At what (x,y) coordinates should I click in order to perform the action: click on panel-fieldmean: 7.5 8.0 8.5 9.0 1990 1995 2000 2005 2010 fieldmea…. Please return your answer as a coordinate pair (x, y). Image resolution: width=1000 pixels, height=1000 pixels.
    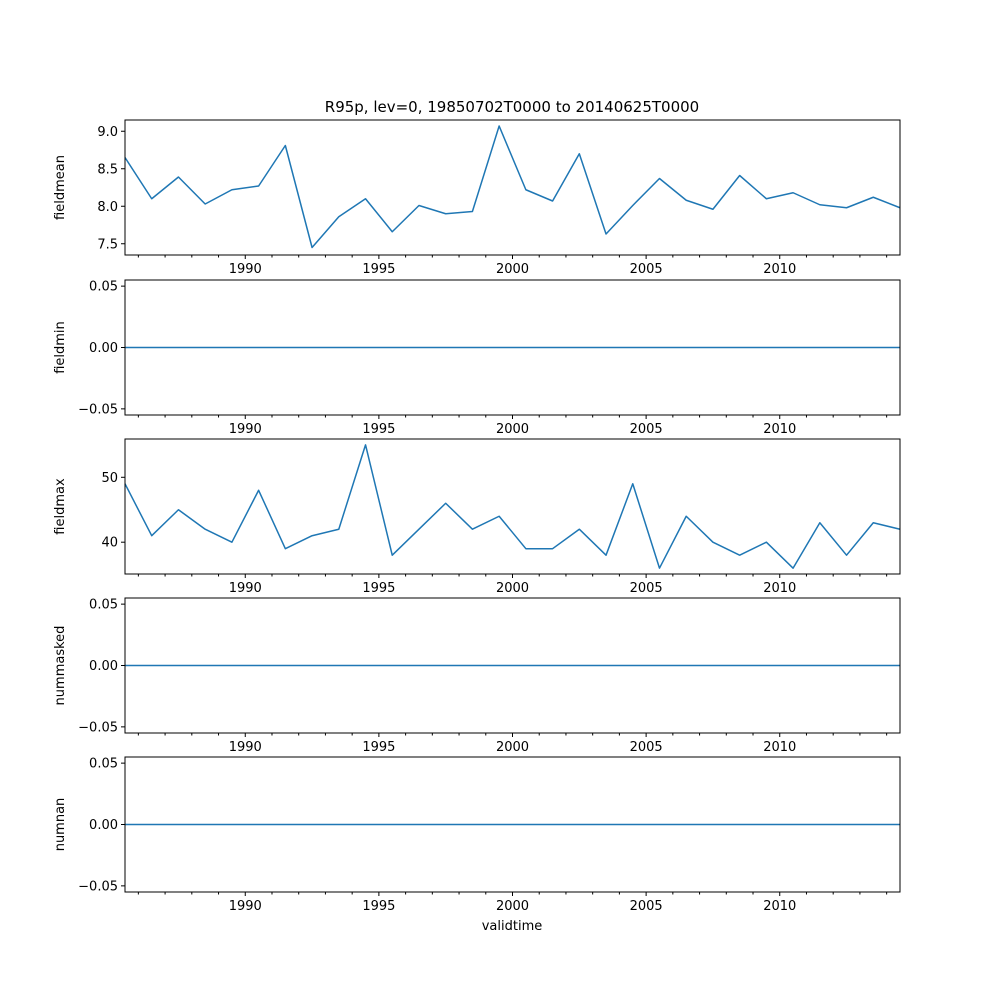
    Looking at the image, I should click on (477, 198).